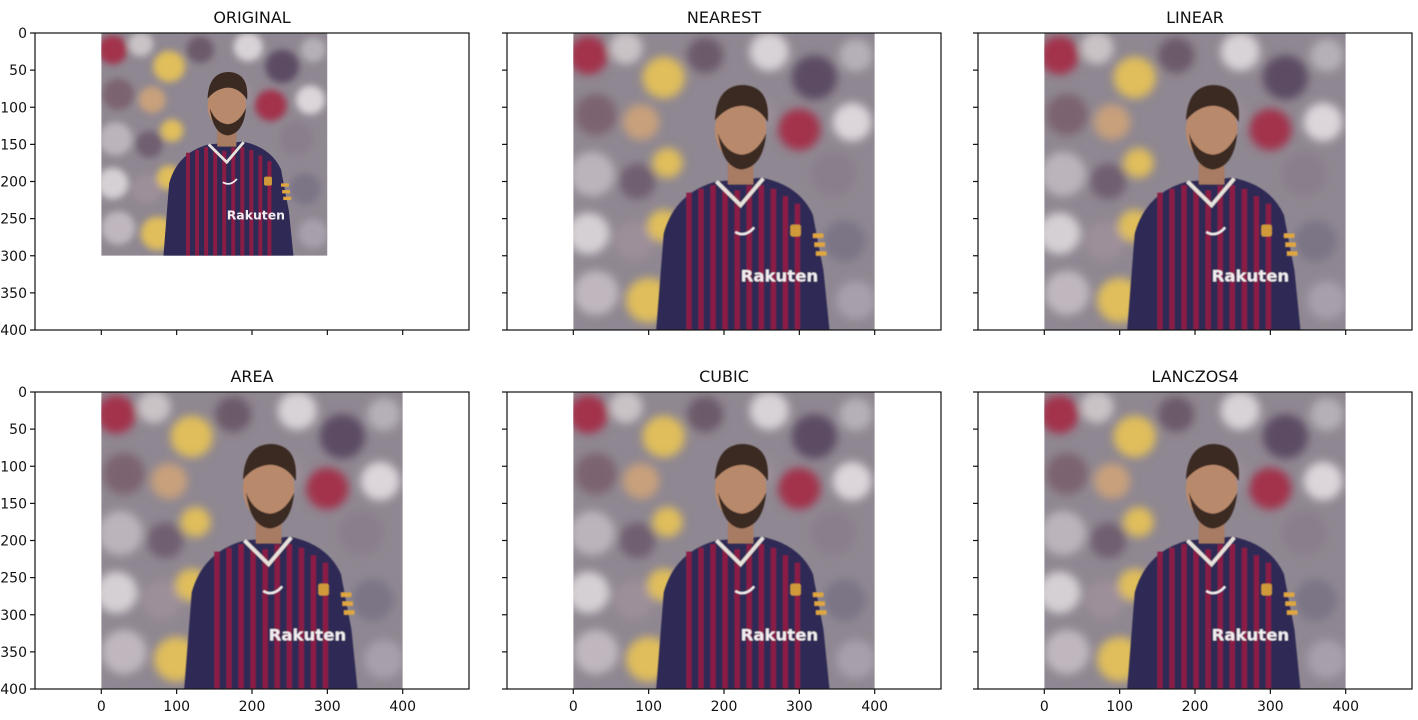 This screenshot has height=720, width=1418. I want to click on panel-title: CUBIC, so click(724, 376).